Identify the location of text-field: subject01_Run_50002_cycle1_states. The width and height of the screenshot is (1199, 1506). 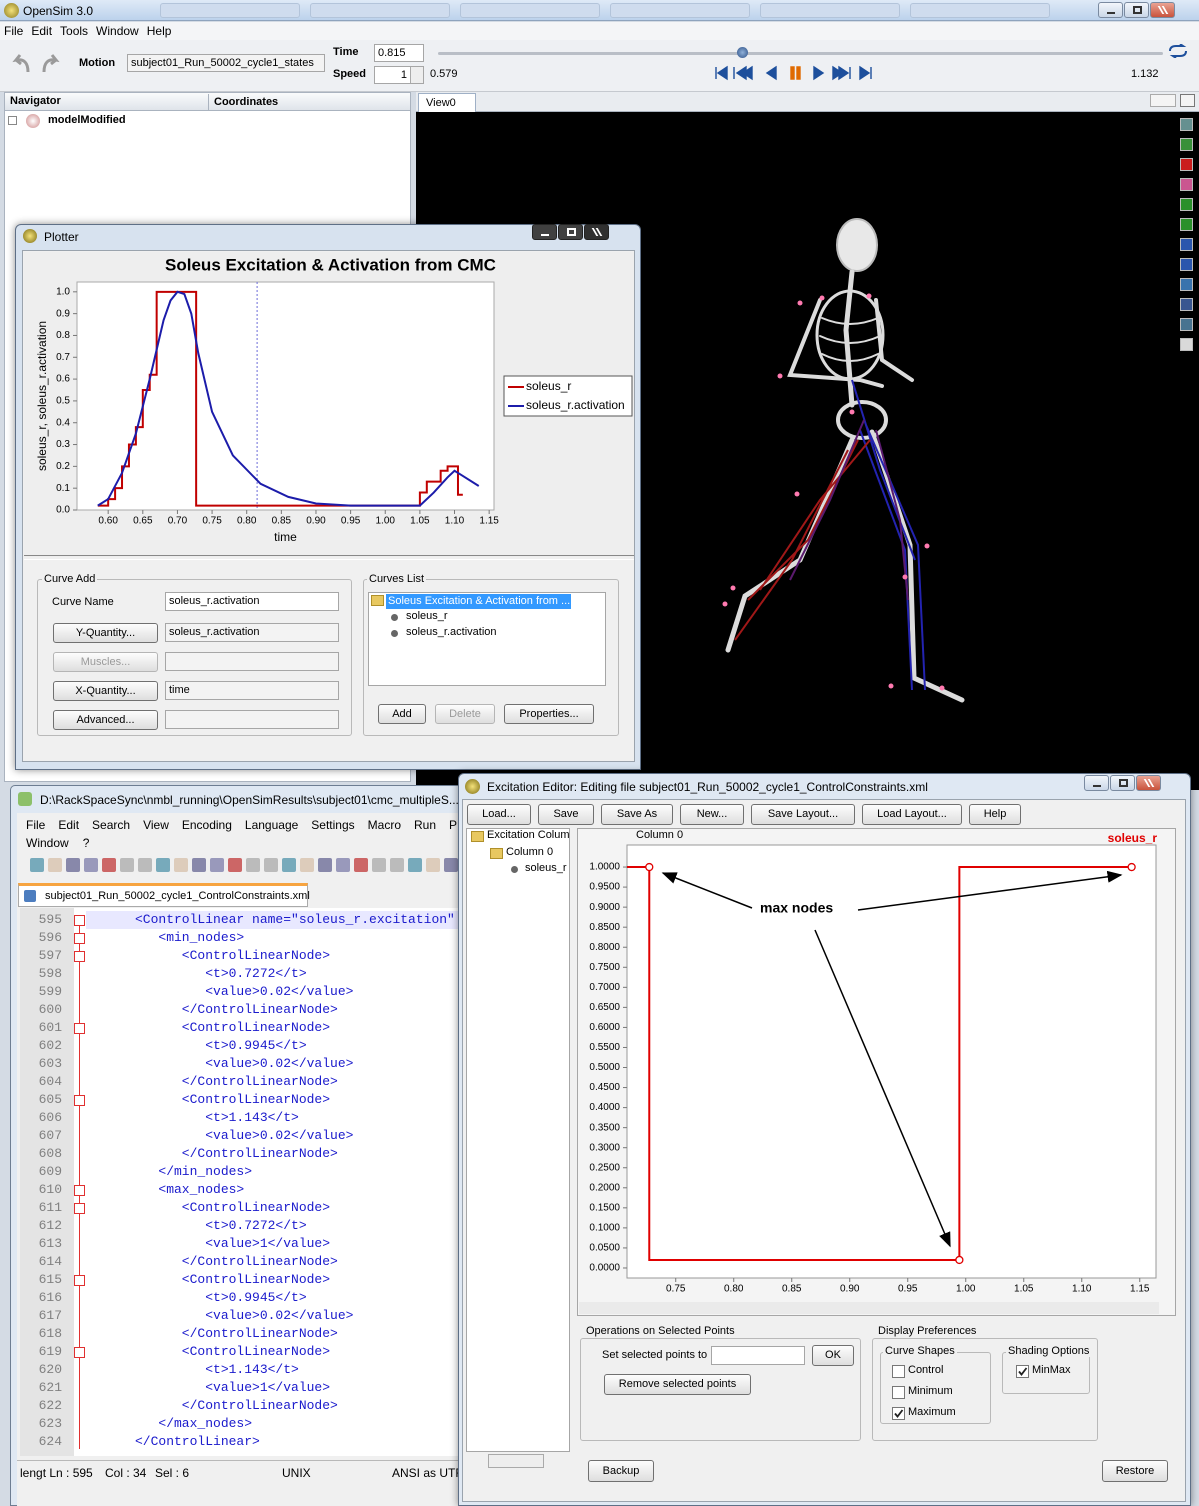
(226, 63).